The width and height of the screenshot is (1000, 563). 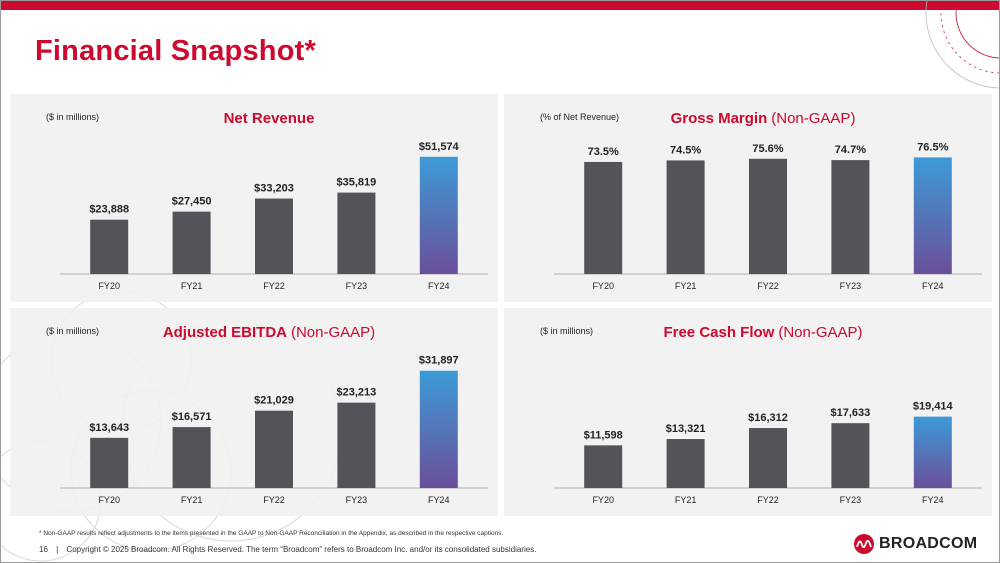 I want to click on broadcom-logo-icon, so click(x=864, y=544).